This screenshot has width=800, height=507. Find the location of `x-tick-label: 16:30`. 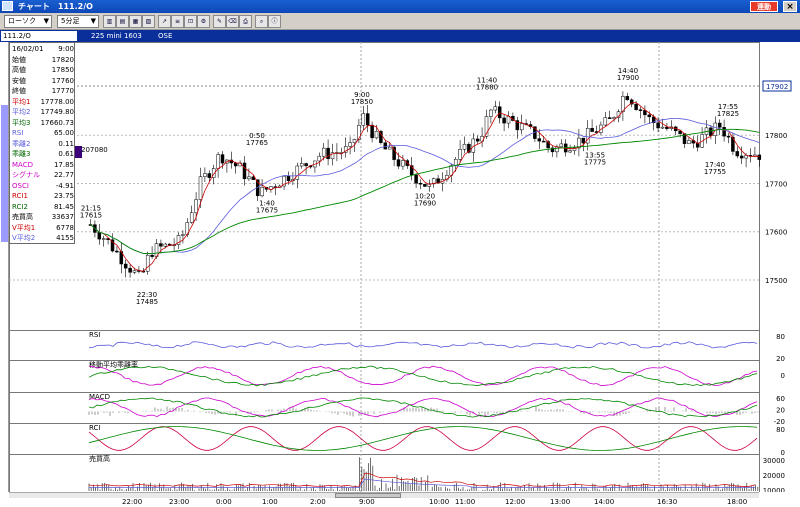

x-tick-label: 16:30 is located at coordinates (667, 502).